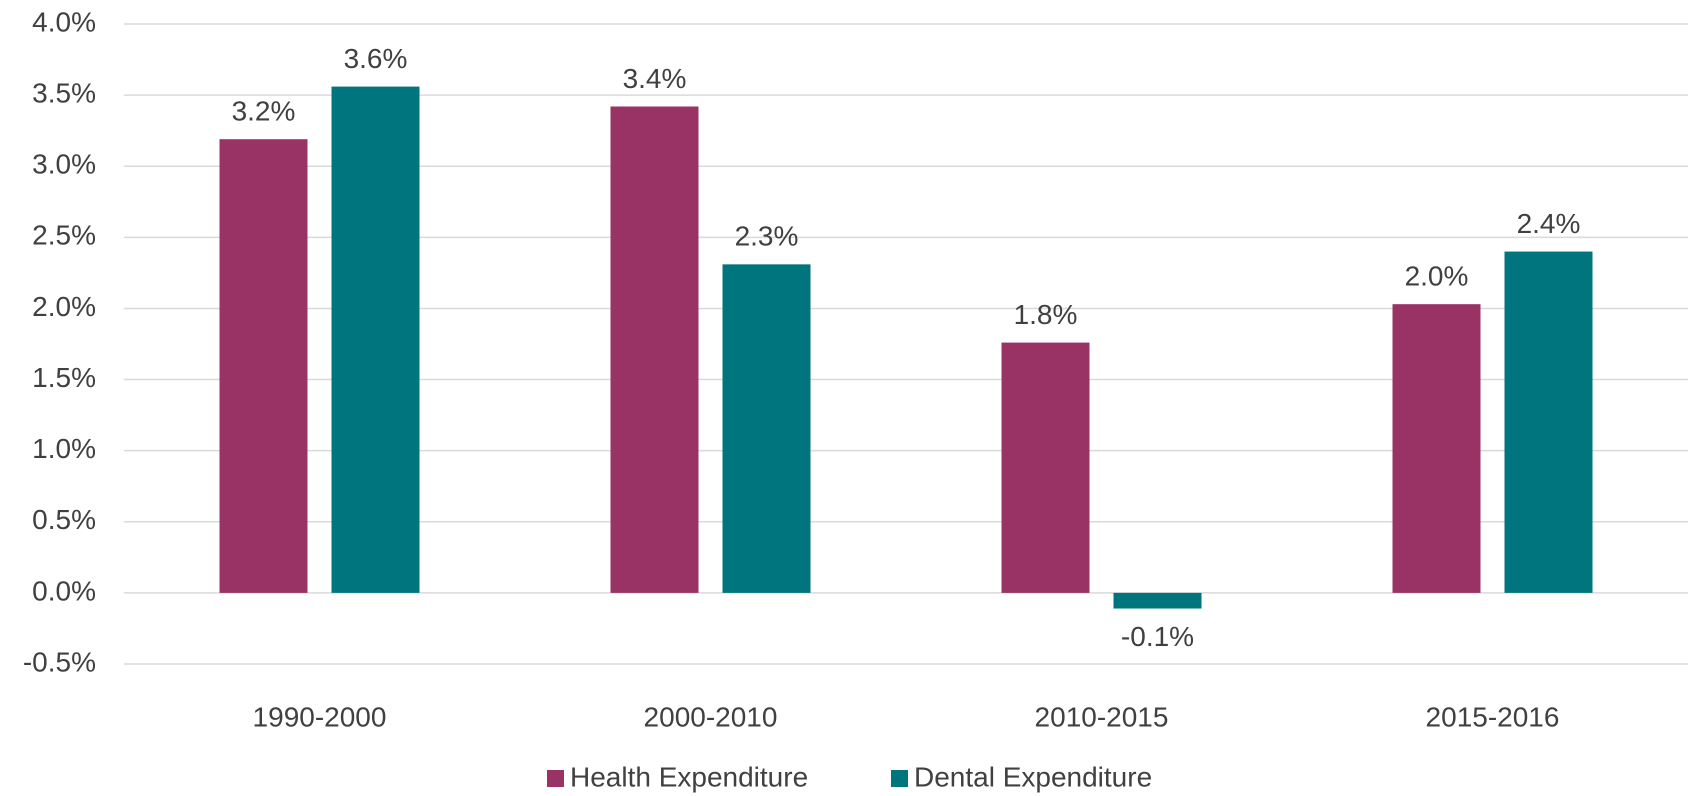 This screenshot has height=796, width=1688. Describe the element at coordinates (1102, 716) in the screenshot. I see `x-tick-label: 2010-2015` at that location.